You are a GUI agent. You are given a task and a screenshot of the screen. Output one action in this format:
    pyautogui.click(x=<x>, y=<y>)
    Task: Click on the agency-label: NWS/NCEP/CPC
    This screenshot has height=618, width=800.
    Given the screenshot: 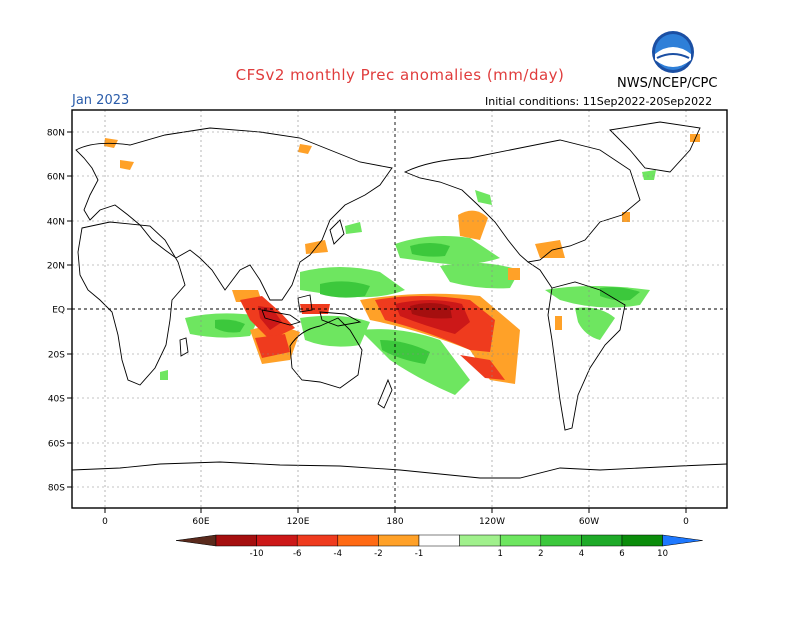 What is the action you would take?
    pyautogui.click(x=667, y=83)
    